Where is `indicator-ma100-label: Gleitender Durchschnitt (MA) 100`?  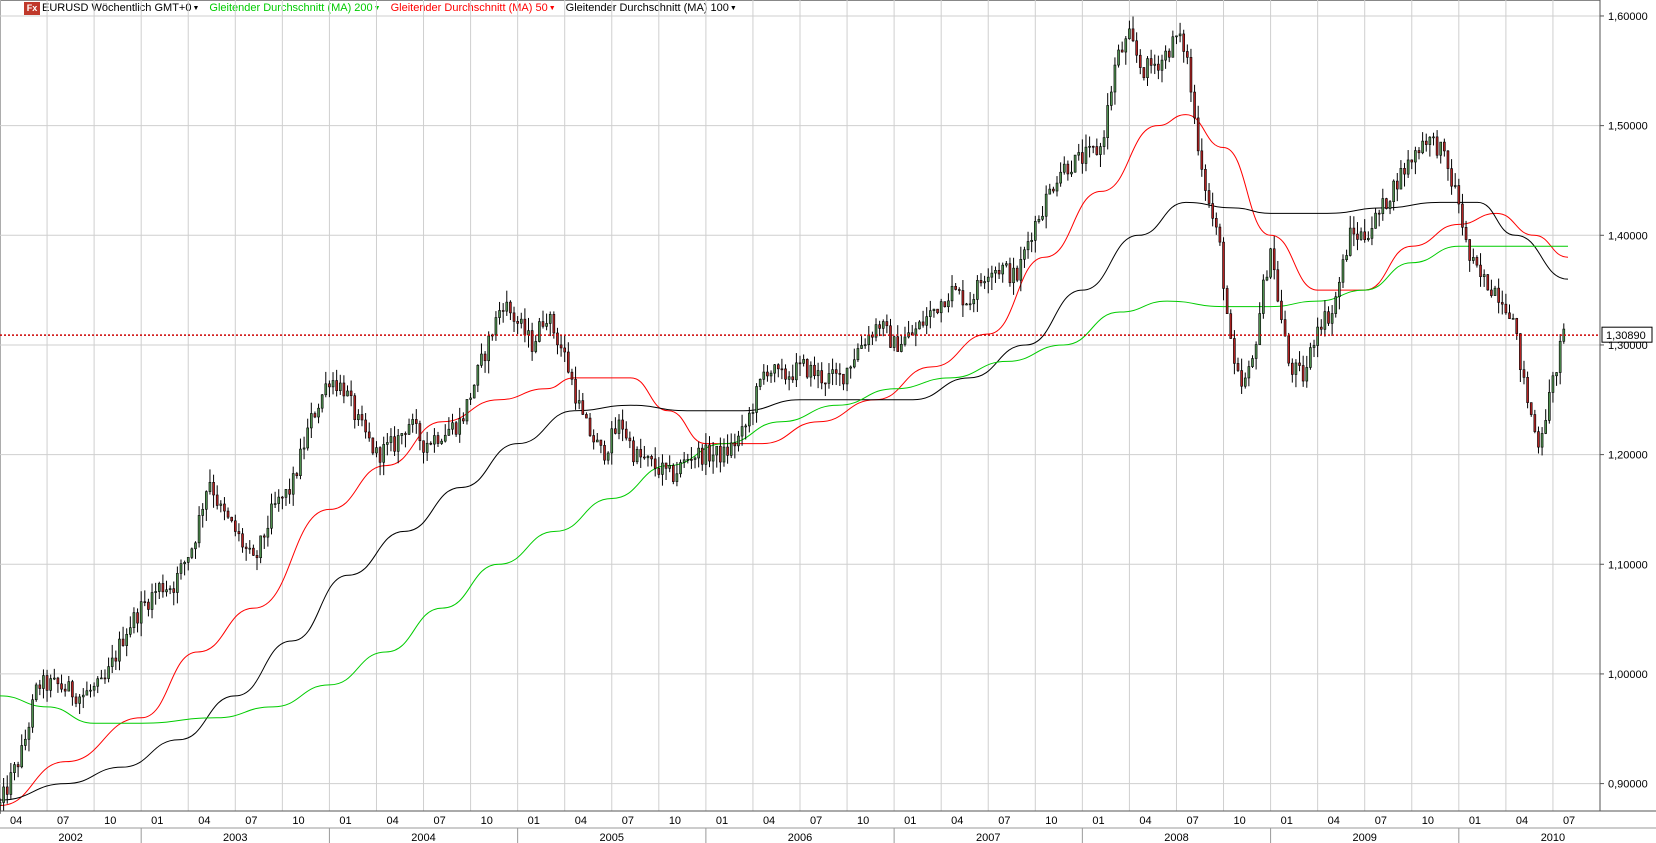
indicator-ma100-label: Gleitender Durchschnitt (MA) 100 is located at coordinates (647, 8).